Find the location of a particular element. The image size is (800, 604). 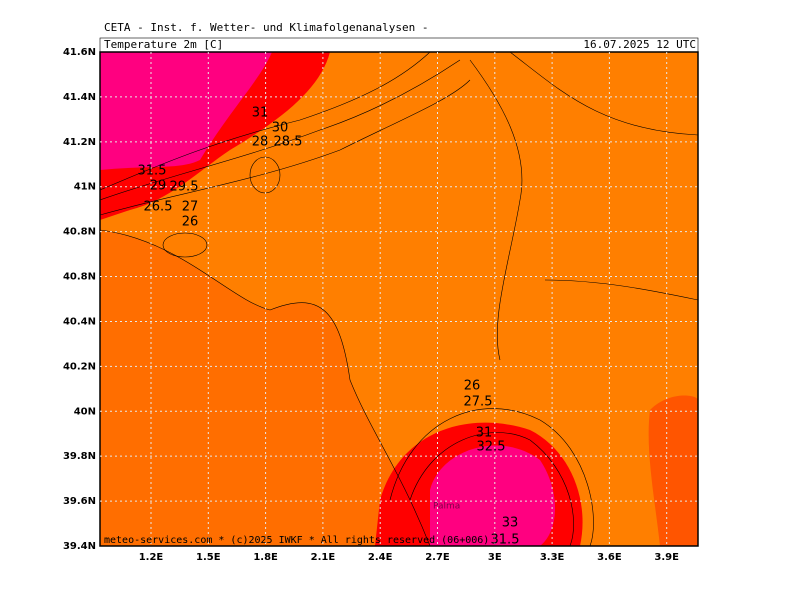

date-text: 16.07.2025 12 UTC is located at coordinates (639, 44).